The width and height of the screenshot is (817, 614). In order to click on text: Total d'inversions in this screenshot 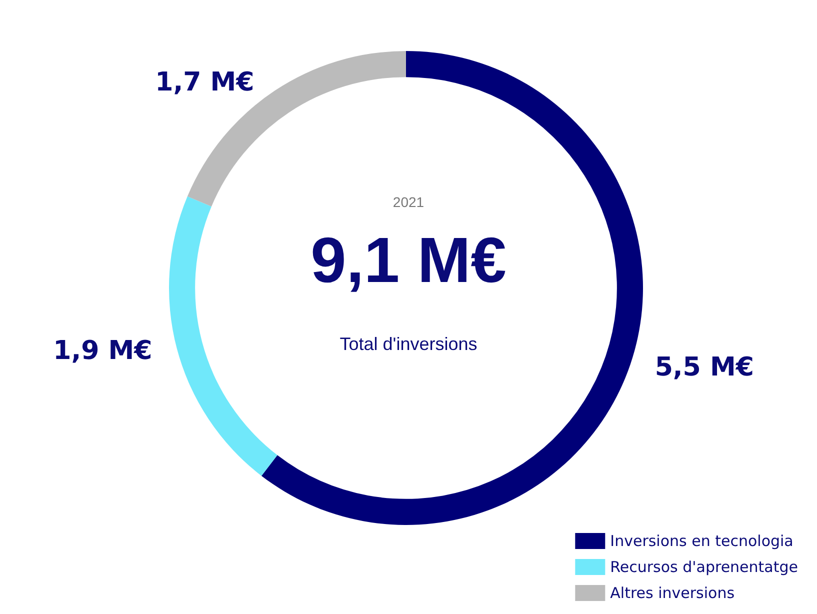, I will do `click(409, 344)`.